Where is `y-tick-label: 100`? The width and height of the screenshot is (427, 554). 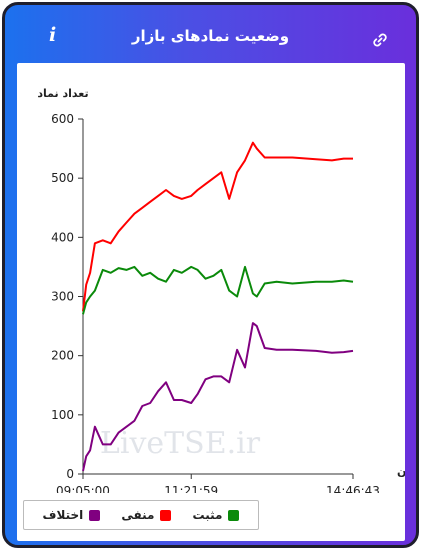
y-tick-label: 100 is located at coordinates (62, 415).